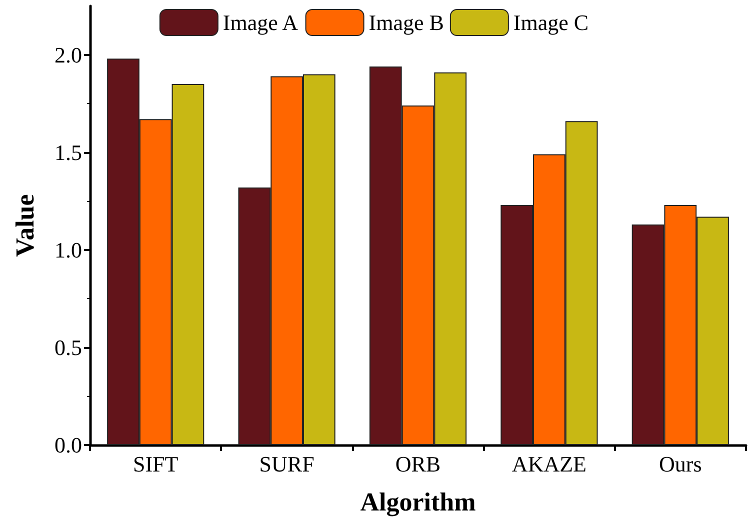  What do you see at coordinates (68, 347) in the screenshot?
I see `y-tick-label: 0.5` at bounding box center [68, 347].